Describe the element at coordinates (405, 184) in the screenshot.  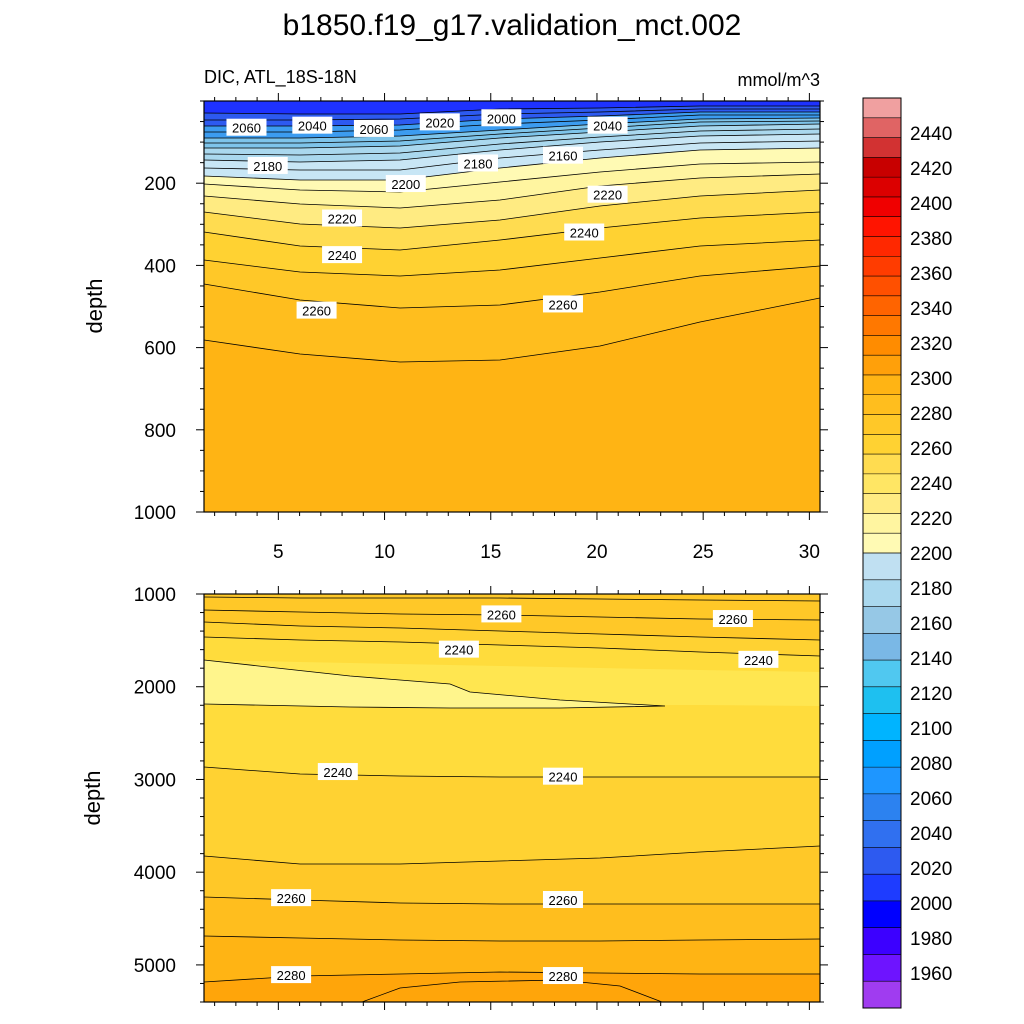
I see `contour-label: 2200` at that location.